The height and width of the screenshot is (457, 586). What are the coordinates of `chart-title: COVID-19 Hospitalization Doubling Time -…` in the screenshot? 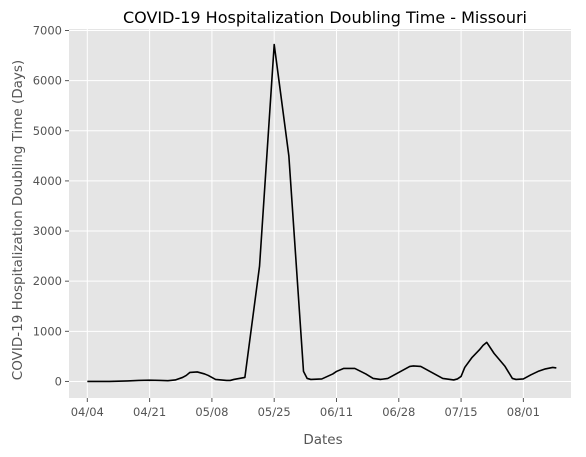 It's located at (325, 17).